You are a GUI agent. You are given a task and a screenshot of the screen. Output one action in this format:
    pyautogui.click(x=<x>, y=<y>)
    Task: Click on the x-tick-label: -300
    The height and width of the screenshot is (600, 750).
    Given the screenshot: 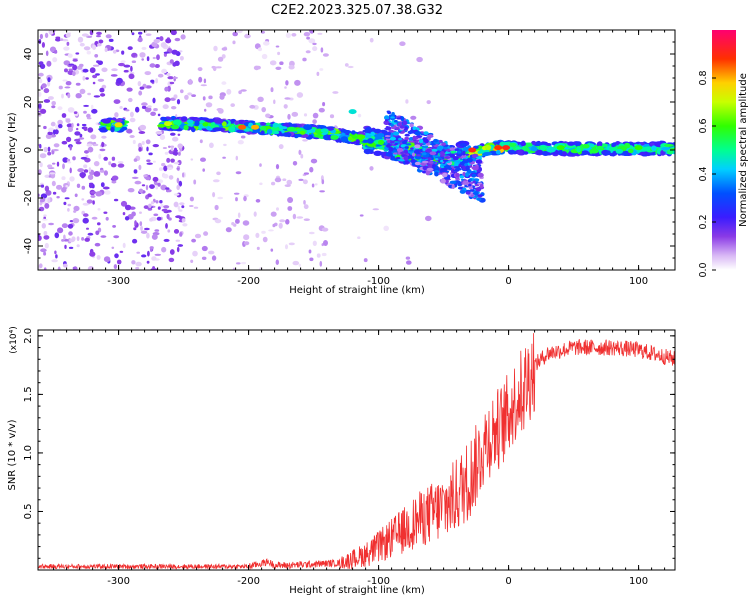 What is the action you would take?
    pyautogui.click(x=118, y=581)
    